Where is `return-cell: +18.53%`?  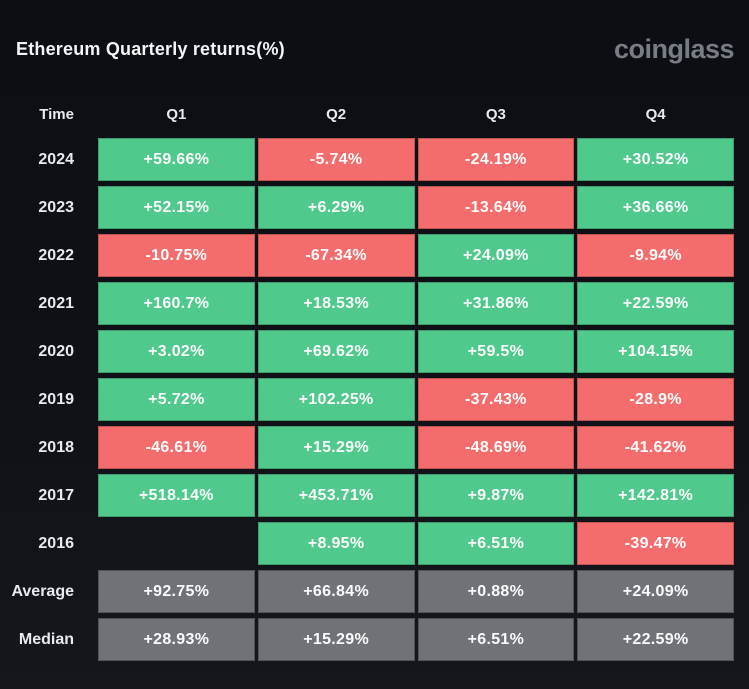
return-cell: +18.53% is located at coordinates (336, 303).